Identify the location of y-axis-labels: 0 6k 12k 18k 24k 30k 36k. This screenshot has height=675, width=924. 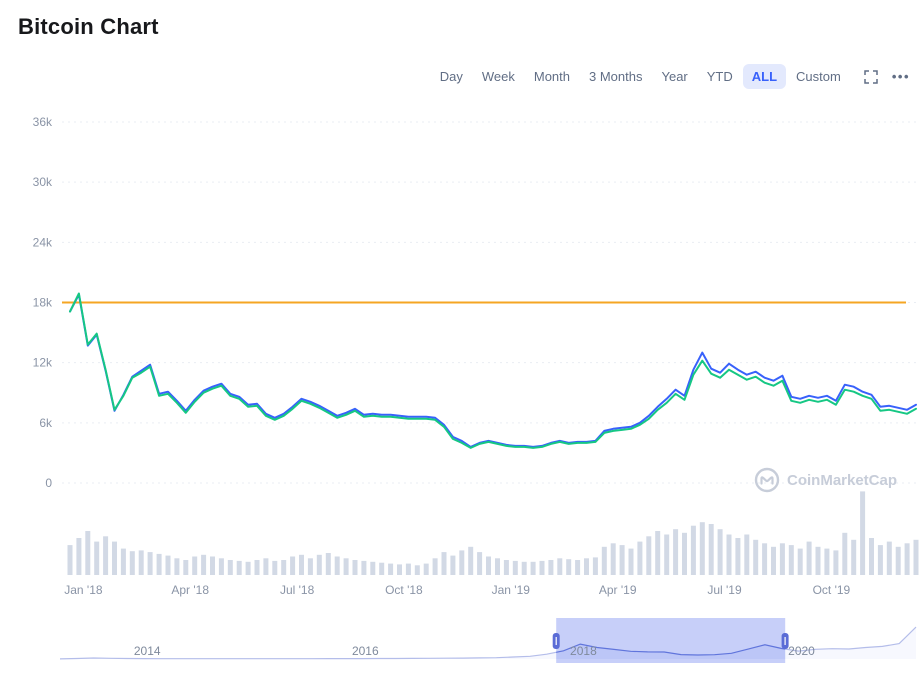
(43, 302).